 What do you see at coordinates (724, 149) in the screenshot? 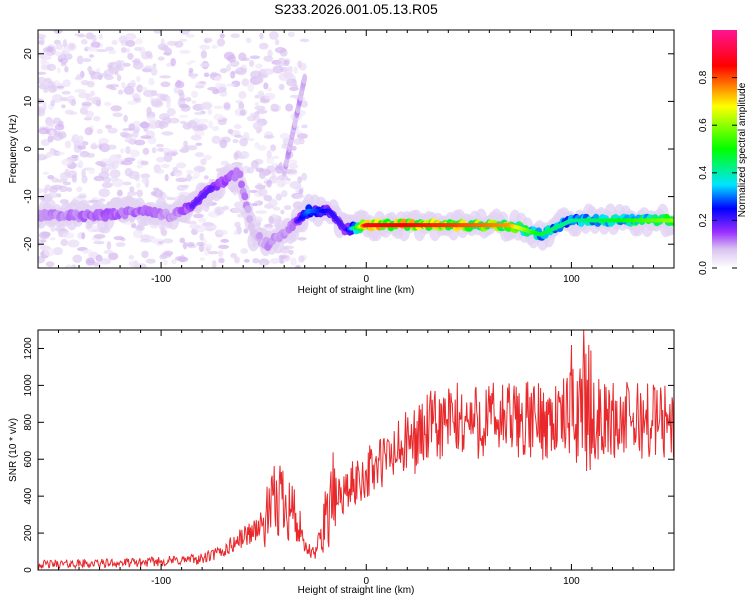
I see `colorbar-gradient` at bounding box center [724, 149].